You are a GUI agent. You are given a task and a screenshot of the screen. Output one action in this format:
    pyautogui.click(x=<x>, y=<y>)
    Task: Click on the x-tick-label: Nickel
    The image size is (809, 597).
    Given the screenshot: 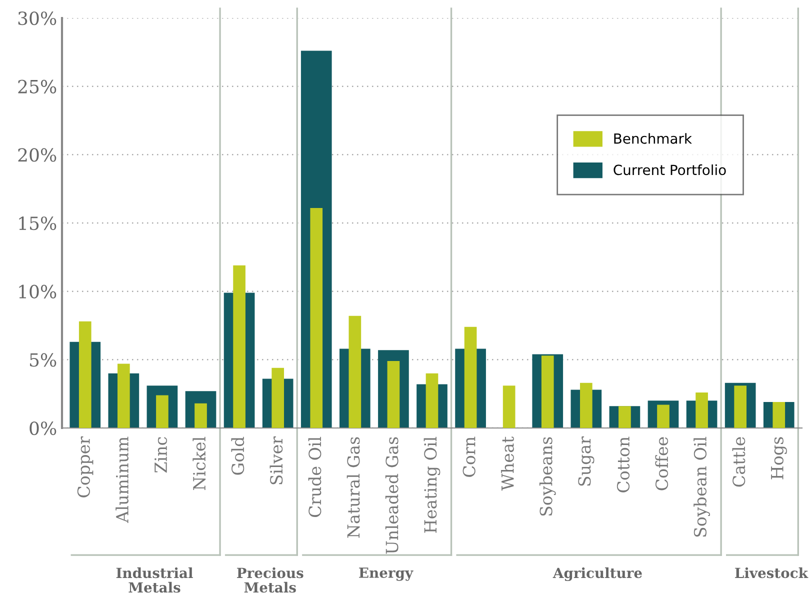 What is the action you would take?
    pyautogui.click(x=199, y=463)
    